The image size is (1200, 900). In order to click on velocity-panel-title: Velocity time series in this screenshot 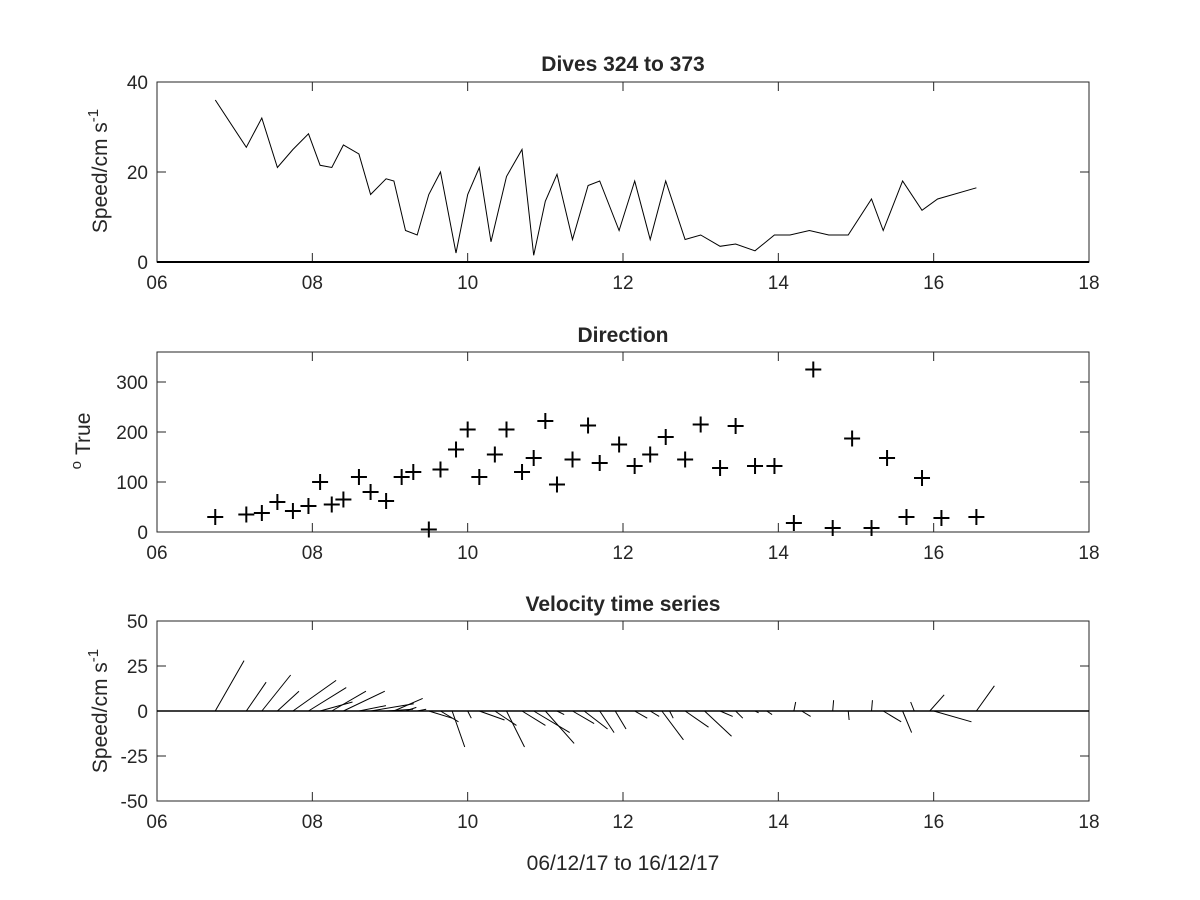, I will do `click(623, 604)`.